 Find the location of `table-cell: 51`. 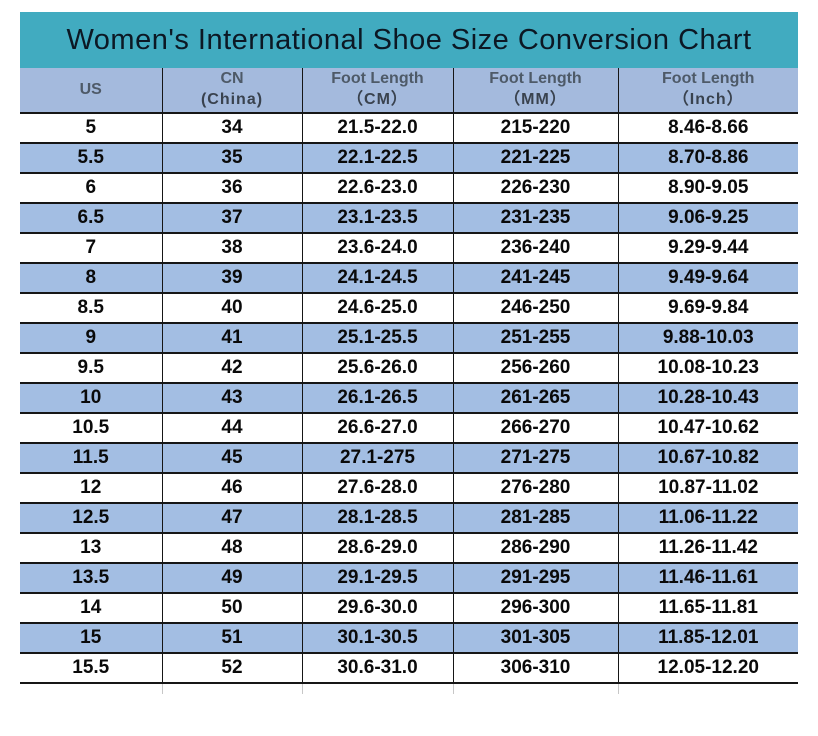

table-cell: 51 is located at coordinates (232, 638).